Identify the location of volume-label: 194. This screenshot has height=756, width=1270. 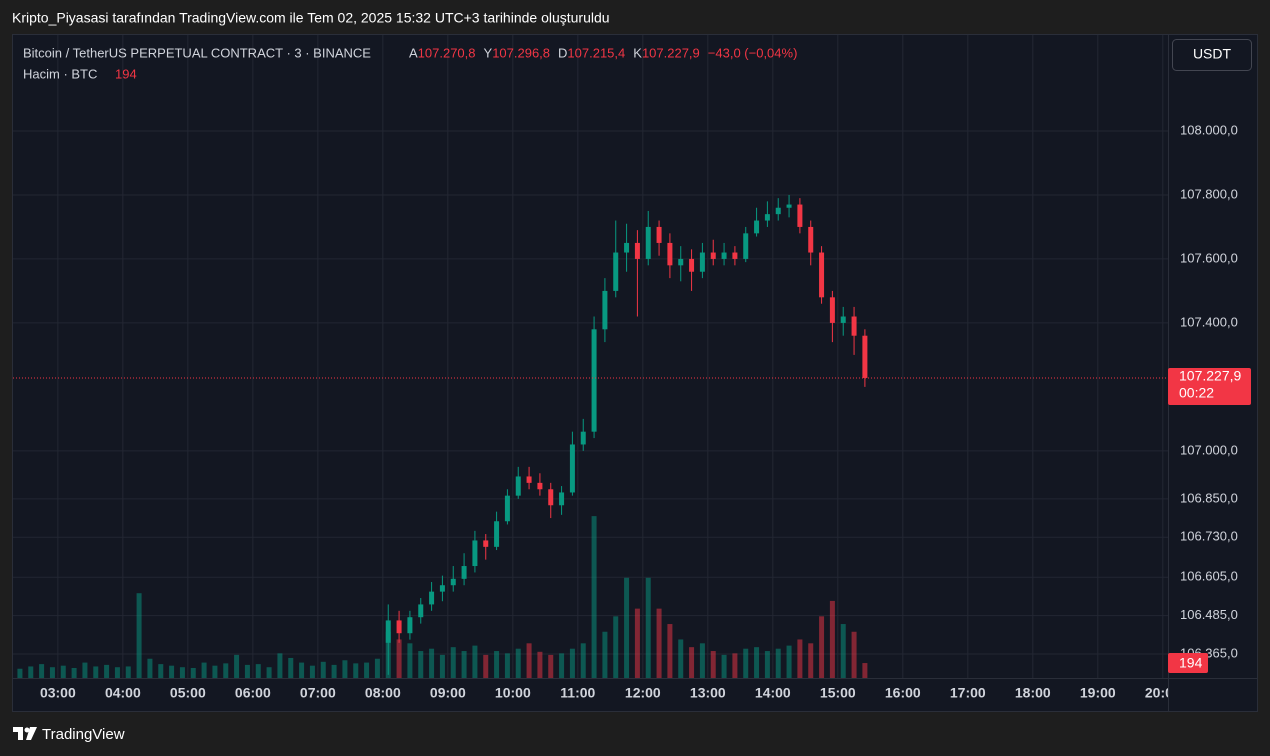
(1191, 663).